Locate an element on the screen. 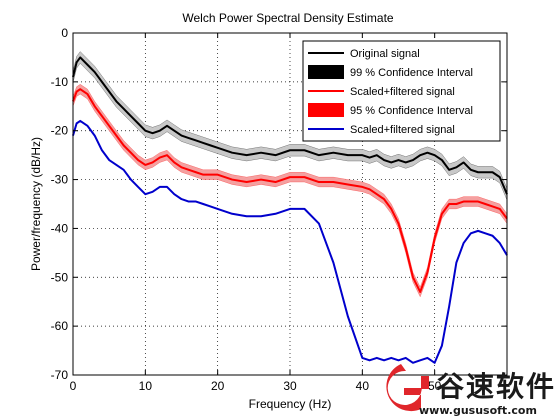 Image resolution: width=560 pixels, height=420 pixels. x-tick-label: 50 is located at coordinates (435, 386).